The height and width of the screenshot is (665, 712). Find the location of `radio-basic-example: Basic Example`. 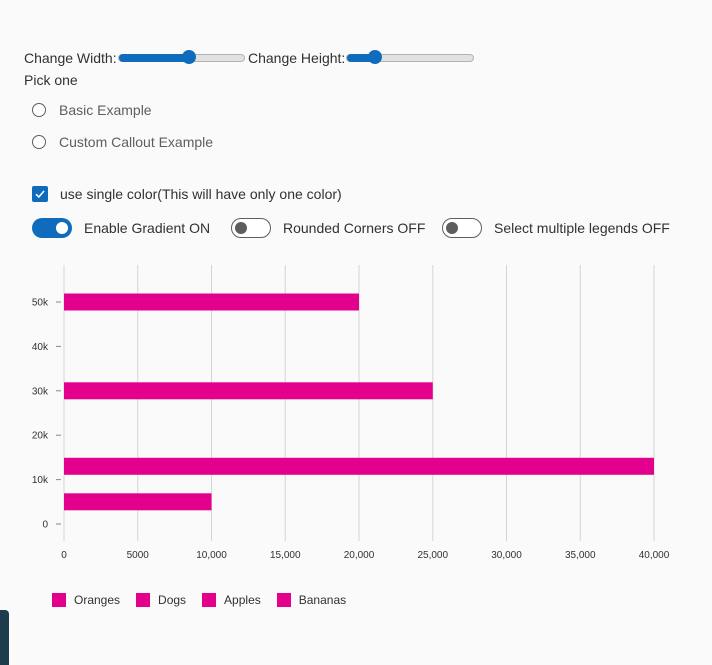

radio-basic-example: Basic Example is located at coordinates (92, 110).